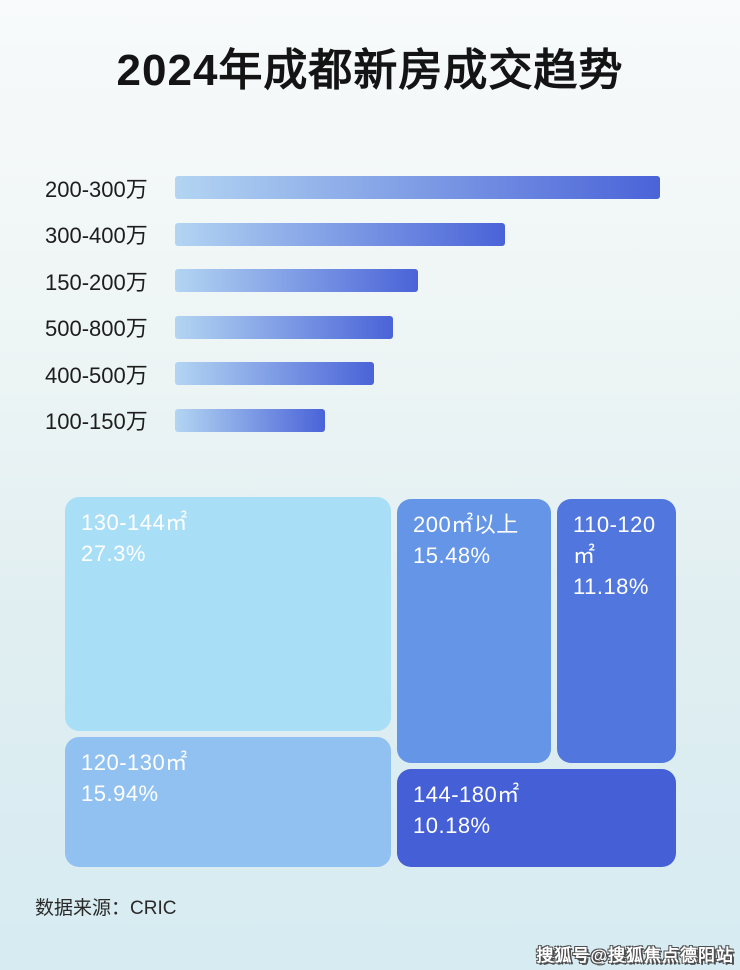 This screenshot has height=970, width=740. I want to click on bar-row: 400-500万, so click(352, 375).